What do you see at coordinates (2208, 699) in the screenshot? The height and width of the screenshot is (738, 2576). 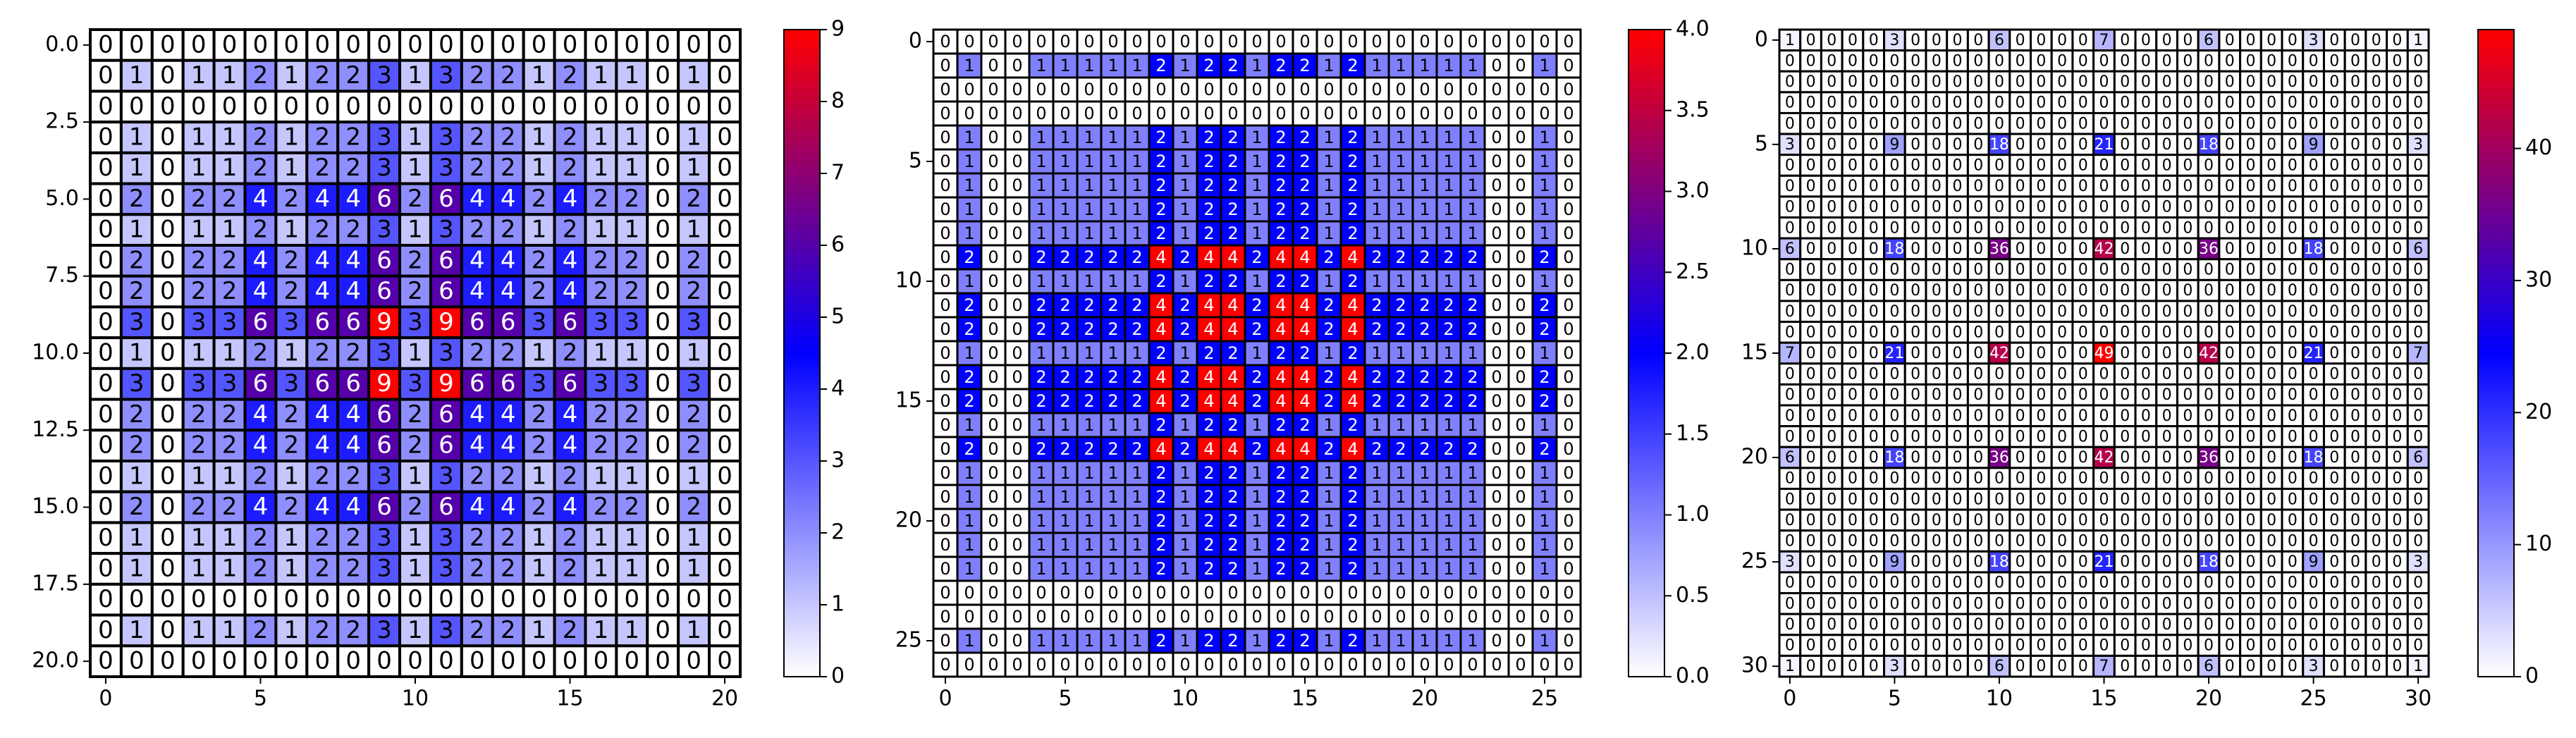 I see `x-tick-label: 20` at bounding box center [2208, 699].